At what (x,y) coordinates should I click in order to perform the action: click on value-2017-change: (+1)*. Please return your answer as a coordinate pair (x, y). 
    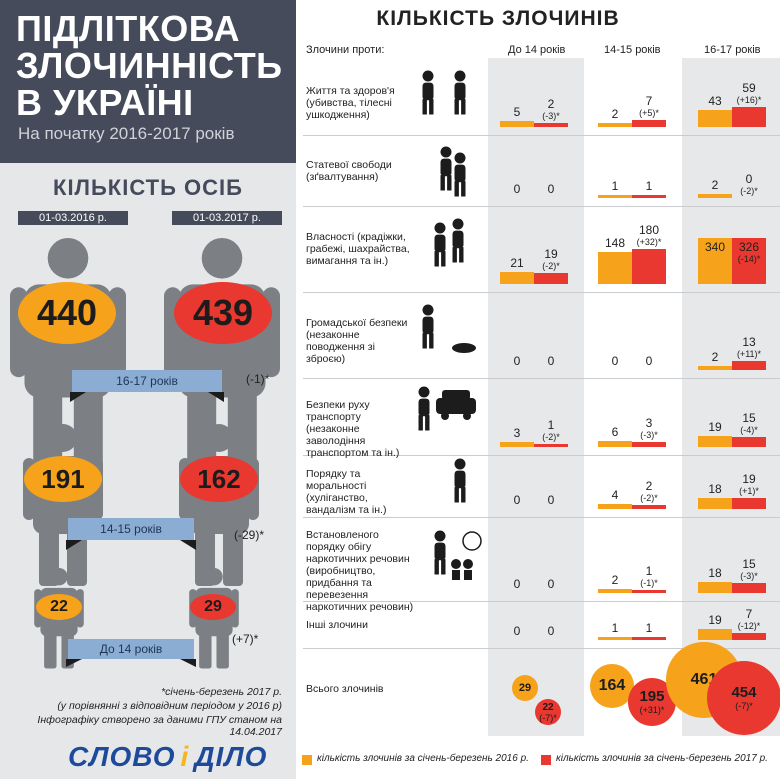
    Looking at the image, I should click on (749, 490).